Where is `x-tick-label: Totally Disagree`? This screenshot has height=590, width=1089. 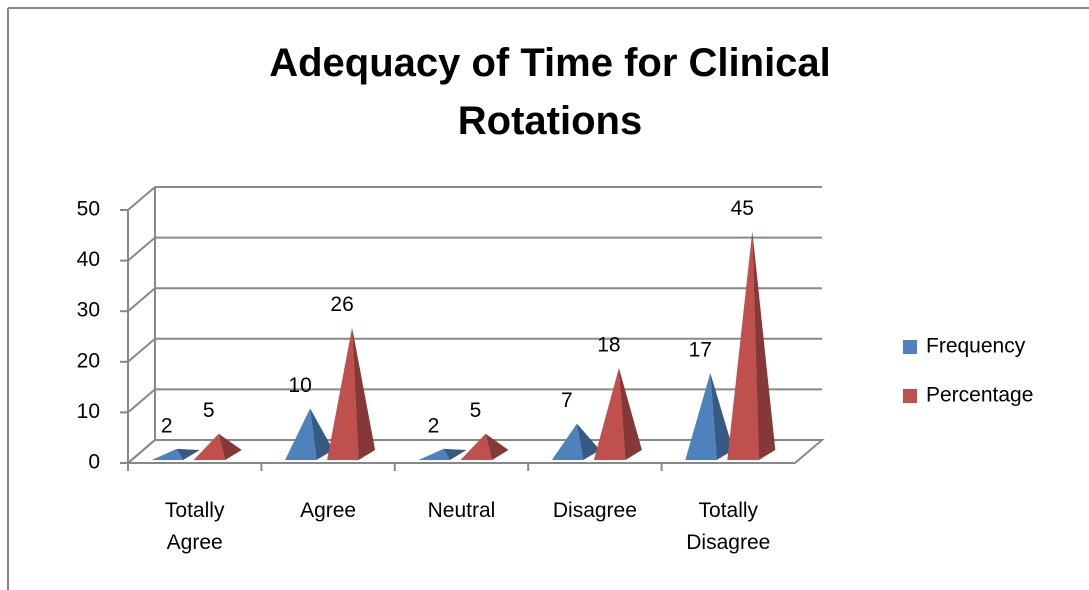
x-tick-label: Totally Disagree is located at coordinates (728, 526).